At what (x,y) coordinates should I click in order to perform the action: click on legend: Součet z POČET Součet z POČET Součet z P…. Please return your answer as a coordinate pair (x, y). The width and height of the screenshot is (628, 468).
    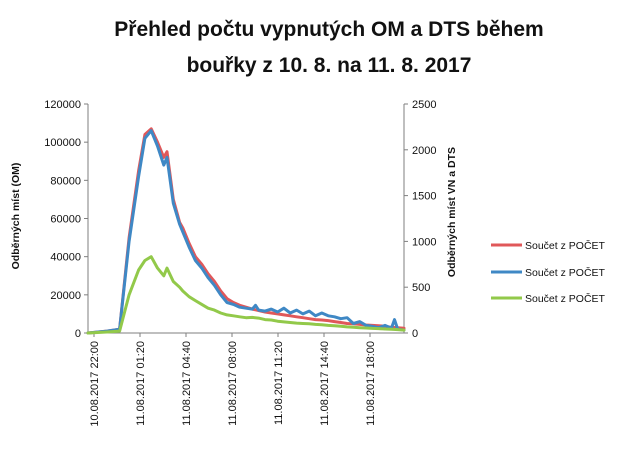
    Looking at the image, I should click on (548, 272).